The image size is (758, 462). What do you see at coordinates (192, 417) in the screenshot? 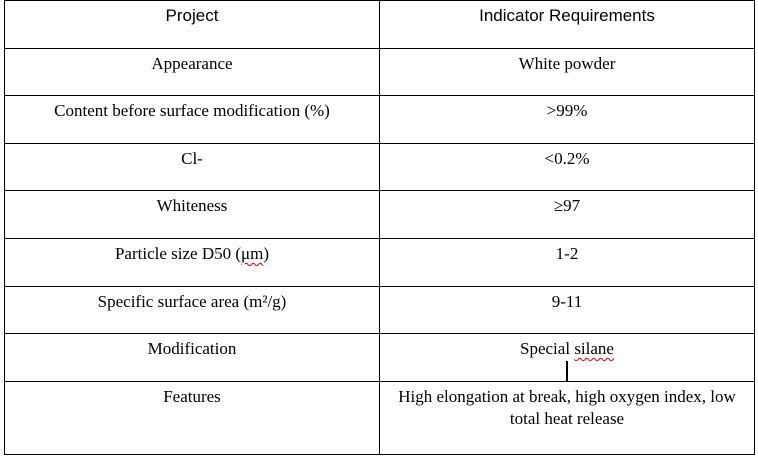
I see `cell-project: Features` at bounding box center [192, 417].